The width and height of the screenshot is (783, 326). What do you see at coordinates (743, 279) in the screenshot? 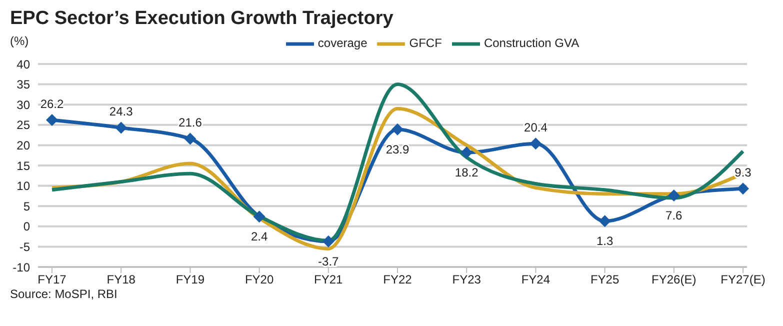
I see `x-tick-label: FY27(E)` at bounding box center [743, 279].